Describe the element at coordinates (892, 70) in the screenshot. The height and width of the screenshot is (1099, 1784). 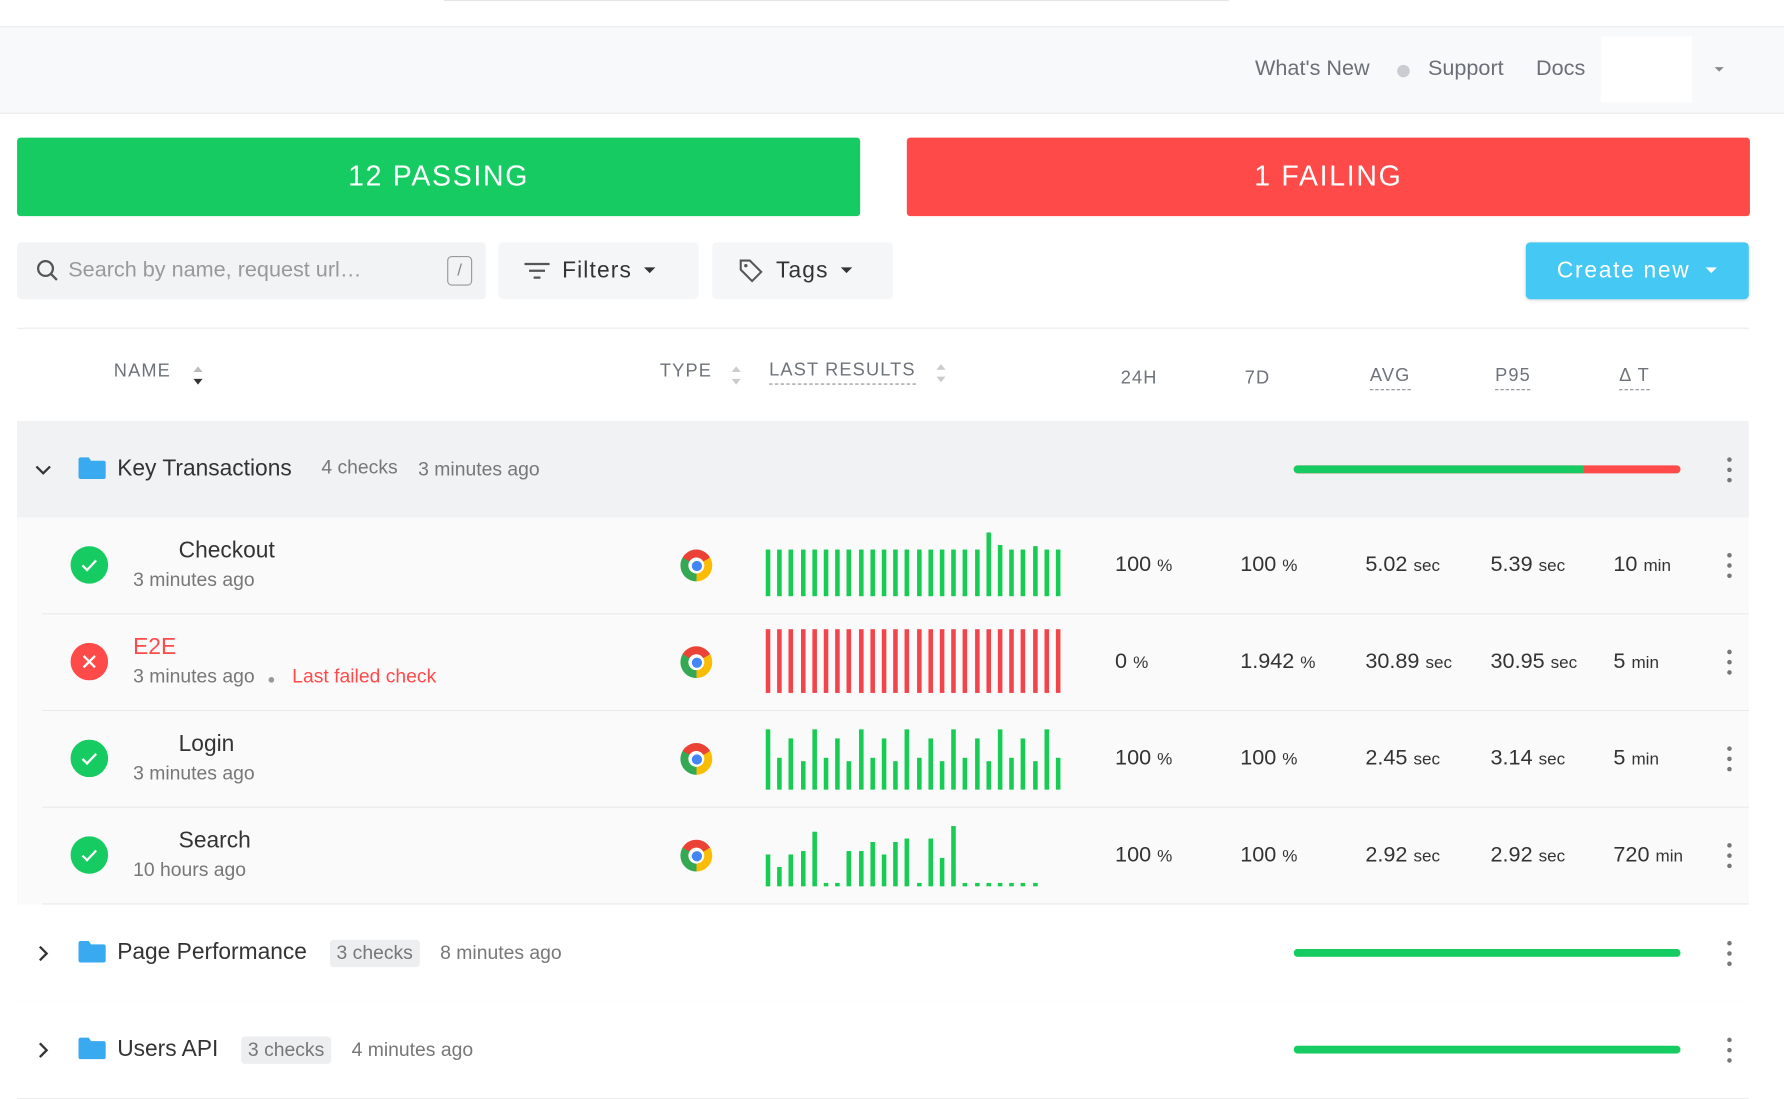
I see `header` at that location.